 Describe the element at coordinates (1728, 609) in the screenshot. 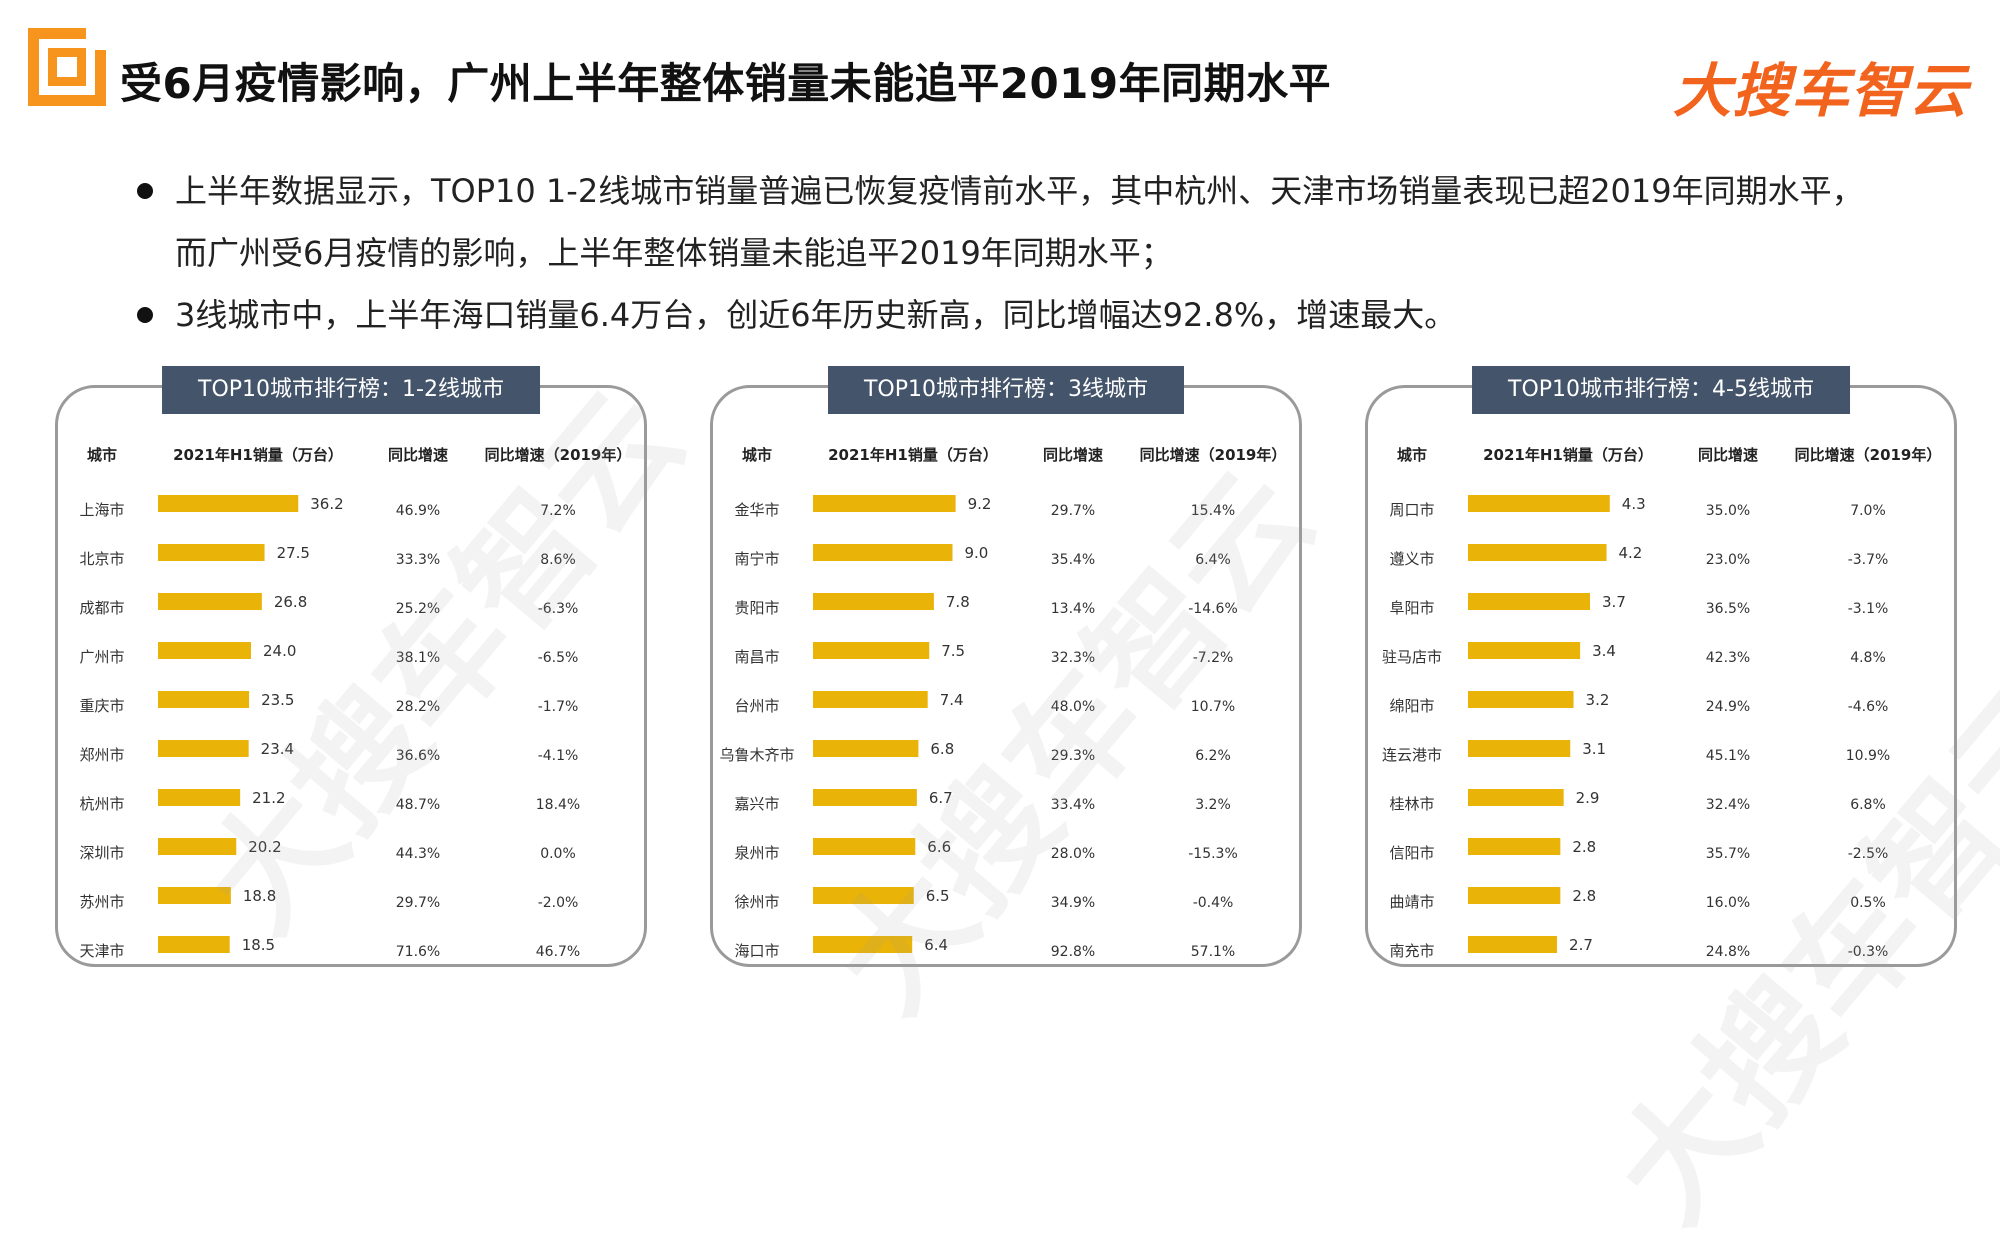

I see `yoy-value: 36.5%` at that location.